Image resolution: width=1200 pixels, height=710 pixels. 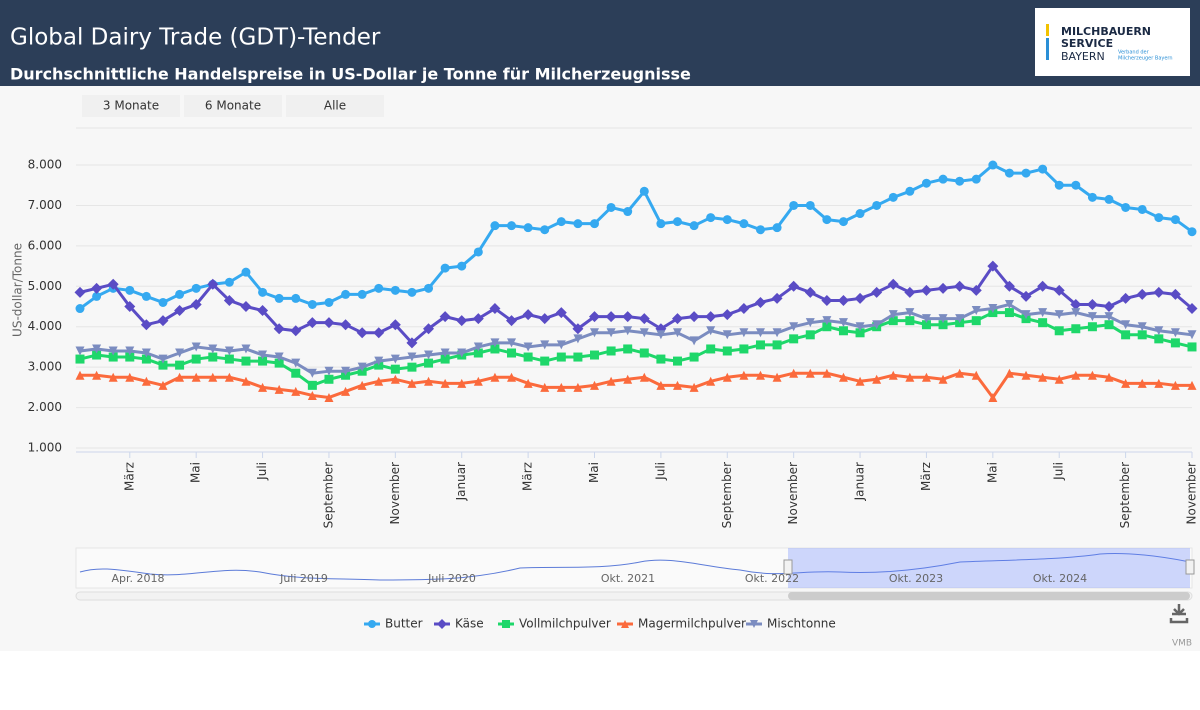 What do you see at coordinates (469, 624) in the screenshot?
I see `legend-label: Käse` at bounding box center [469, 624].